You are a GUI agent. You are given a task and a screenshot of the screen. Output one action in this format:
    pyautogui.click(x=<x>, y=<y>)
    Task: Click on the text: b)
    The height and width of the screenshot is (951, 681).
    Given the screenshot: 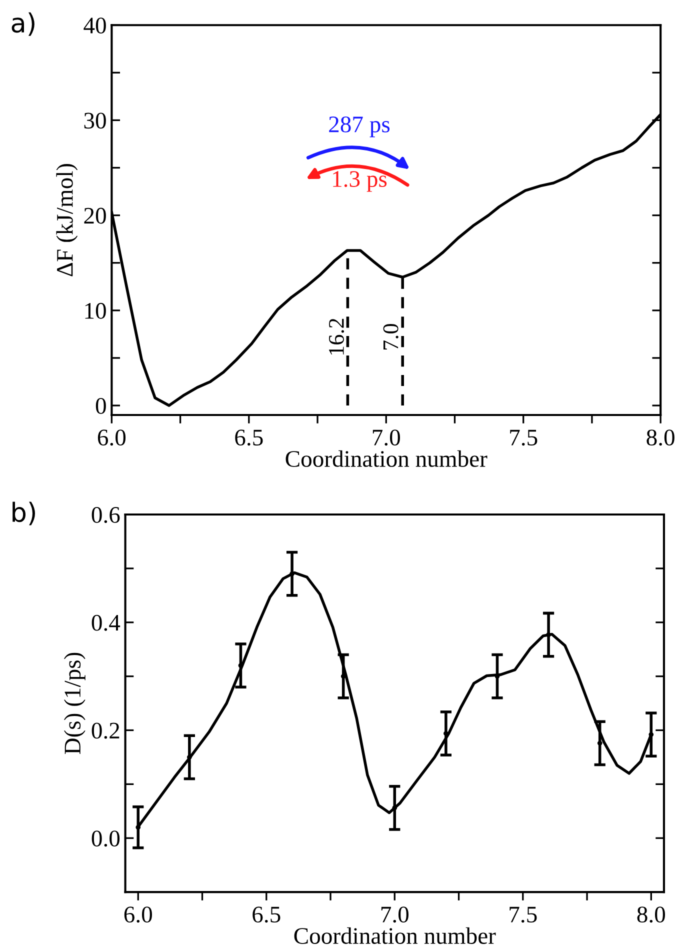 What is the action you would take?
    pyautogui.click(x=23, y=514)
    